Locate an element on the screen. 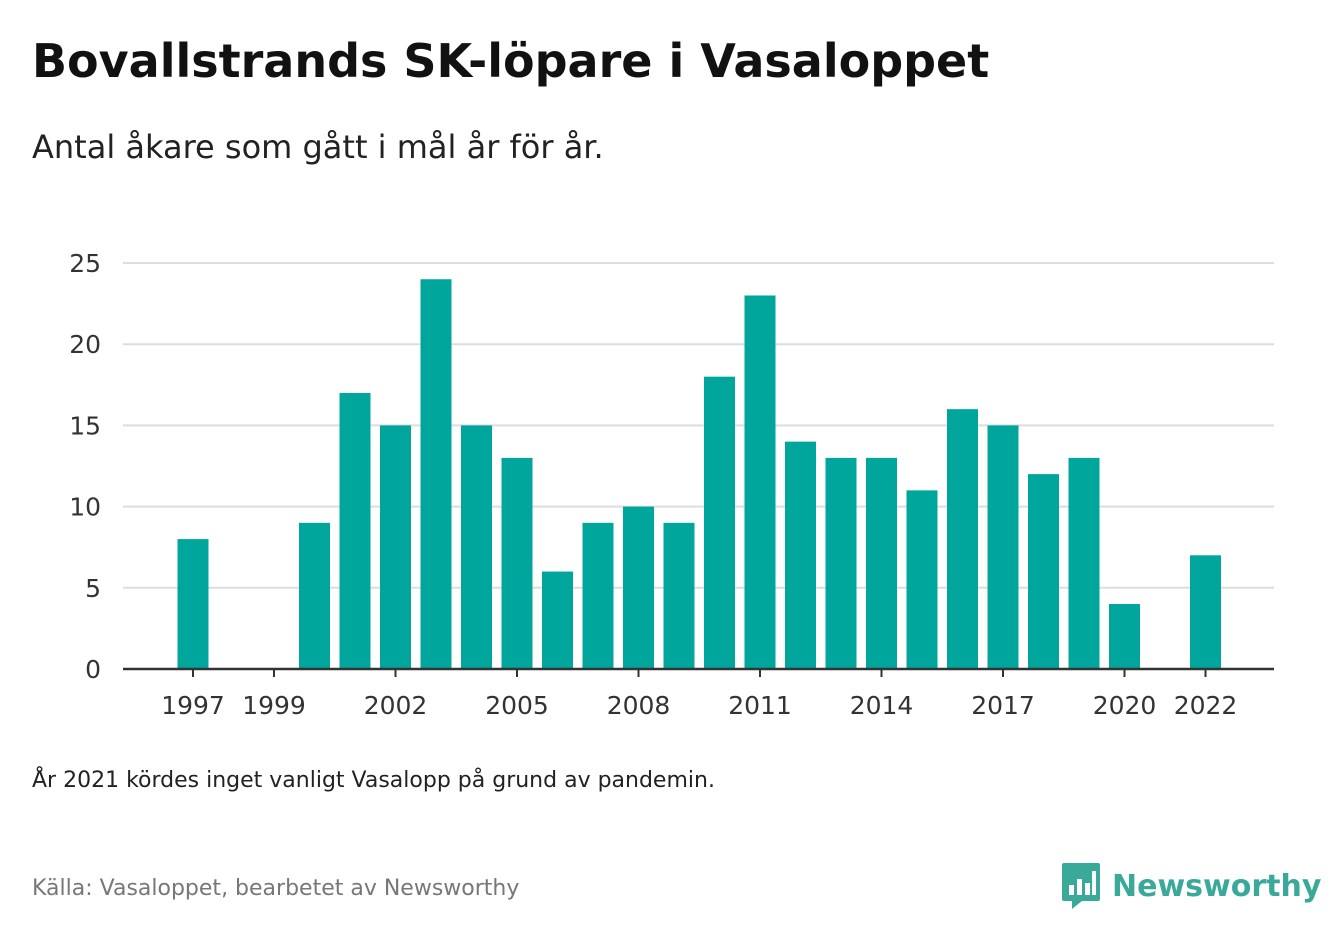 This screenshot has height=940, width=1340. brand-logo: Newsworthy is located at coordinates (1190, 886).